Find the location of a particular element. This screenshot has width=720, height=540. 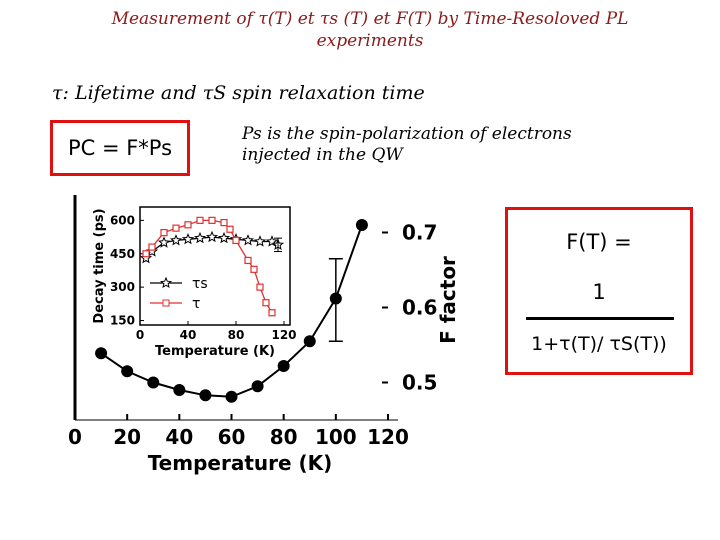

x-tick-label: 0 is located at coordinates (75, 437).